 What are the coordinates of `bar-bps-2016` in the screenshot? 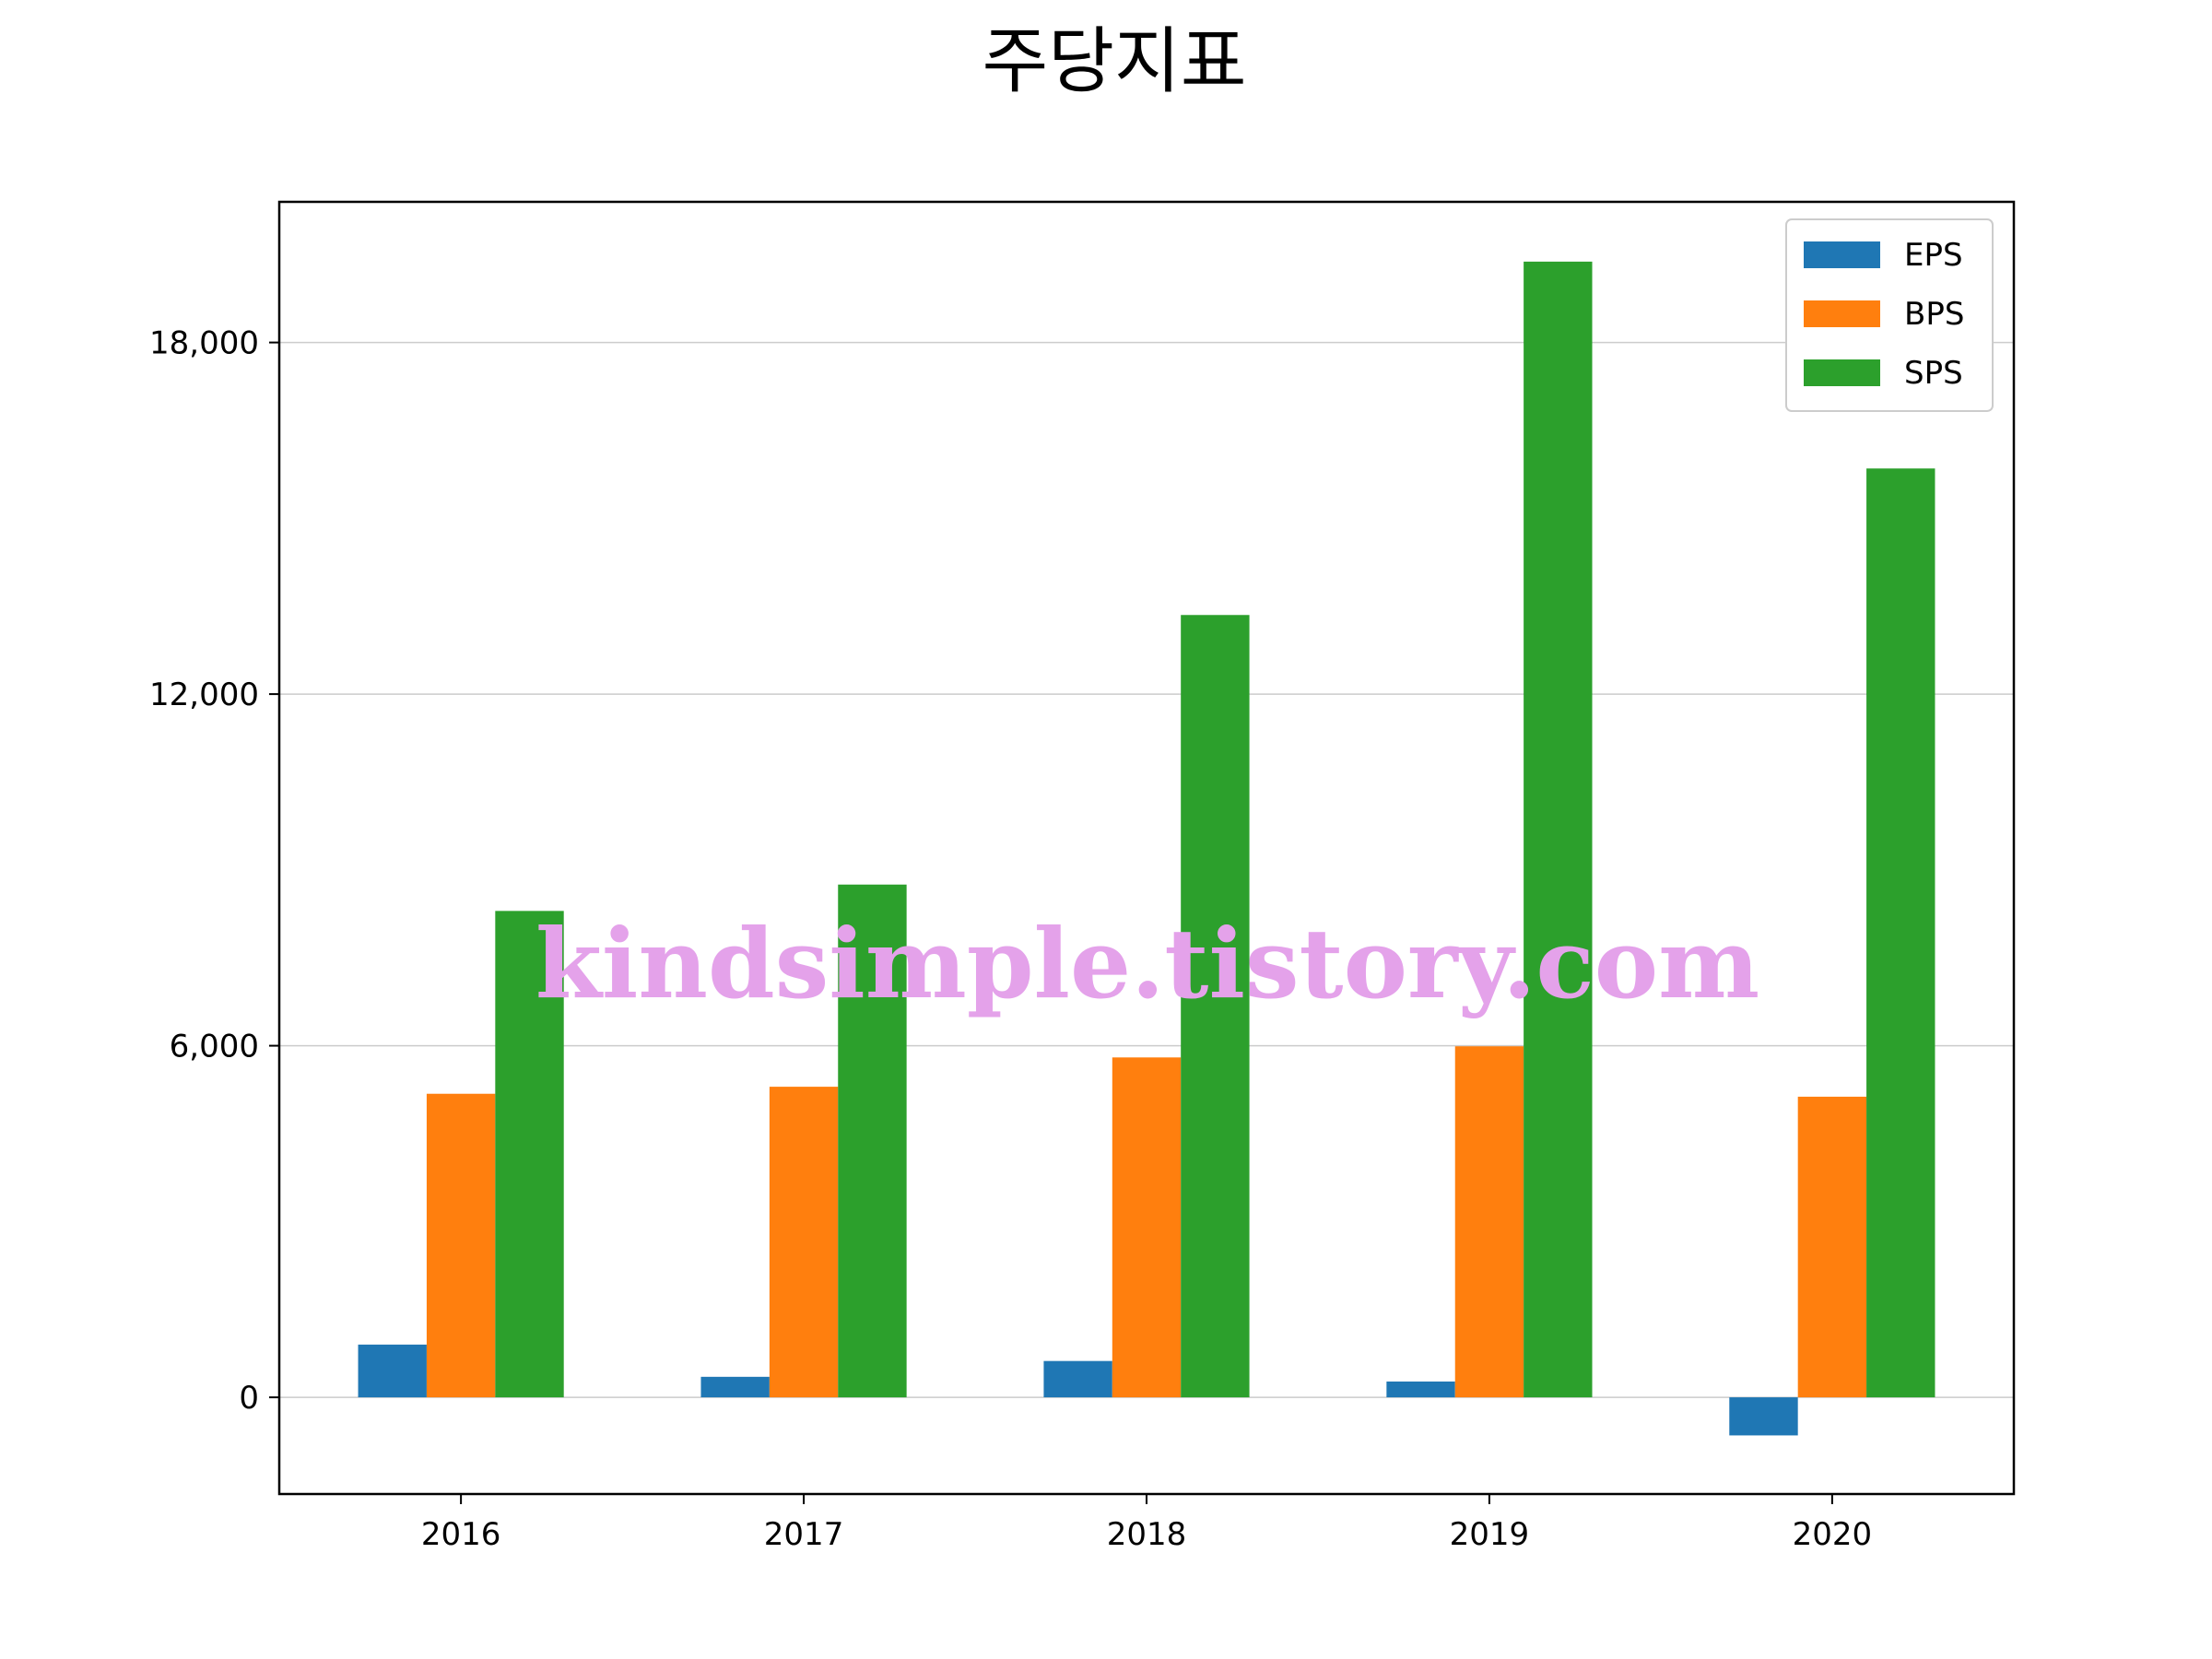 It's located at (461, 1245).